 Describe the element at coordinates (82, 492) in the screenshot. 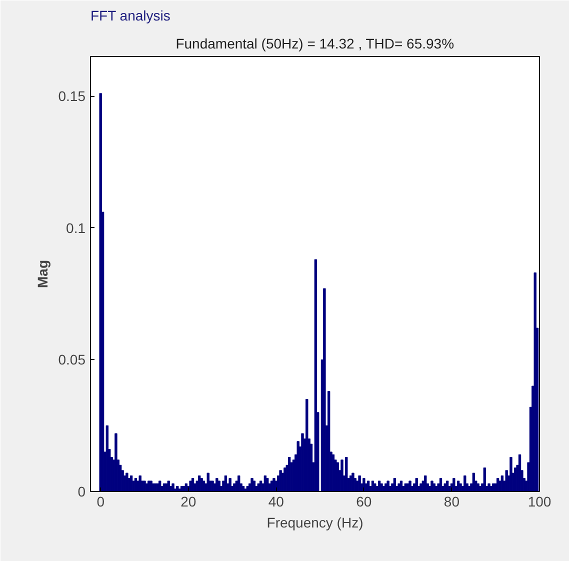

I see `y-tick-label: 0` at that location.